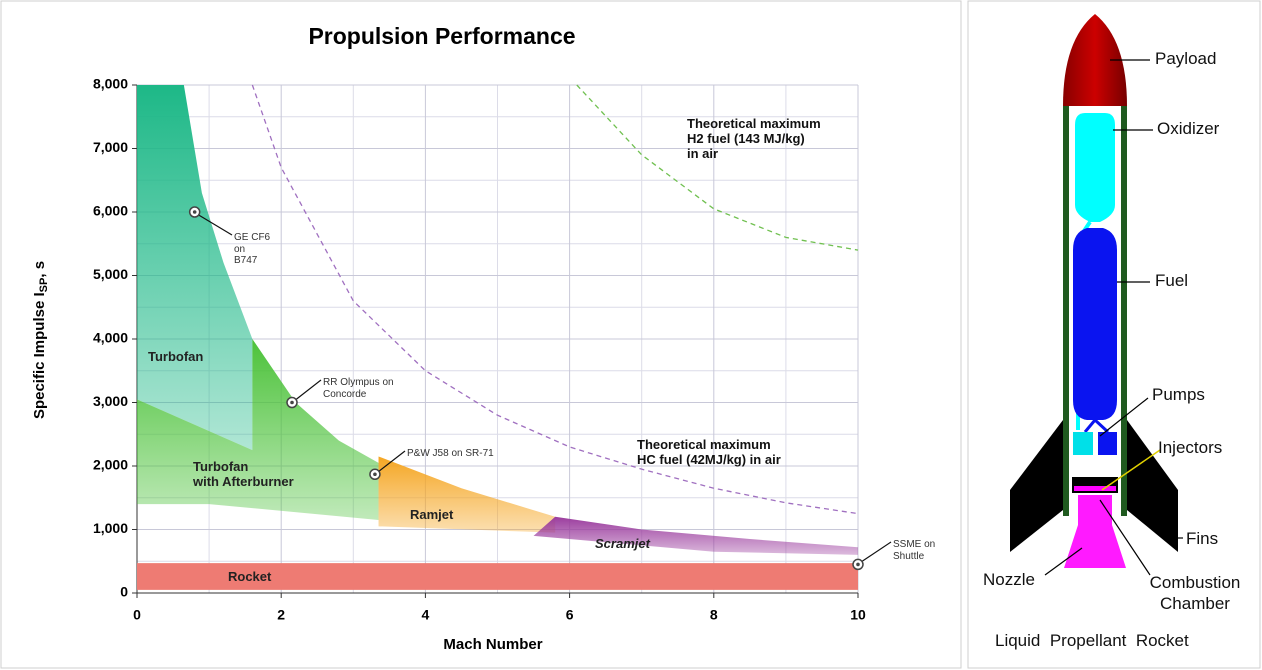 Image resolution: width=1262 pixels, height=670 pixels. What do you see at coordinates (1096, 426) in the screenshot?
I see `fuel-line` at bounding box center [1096, 426].